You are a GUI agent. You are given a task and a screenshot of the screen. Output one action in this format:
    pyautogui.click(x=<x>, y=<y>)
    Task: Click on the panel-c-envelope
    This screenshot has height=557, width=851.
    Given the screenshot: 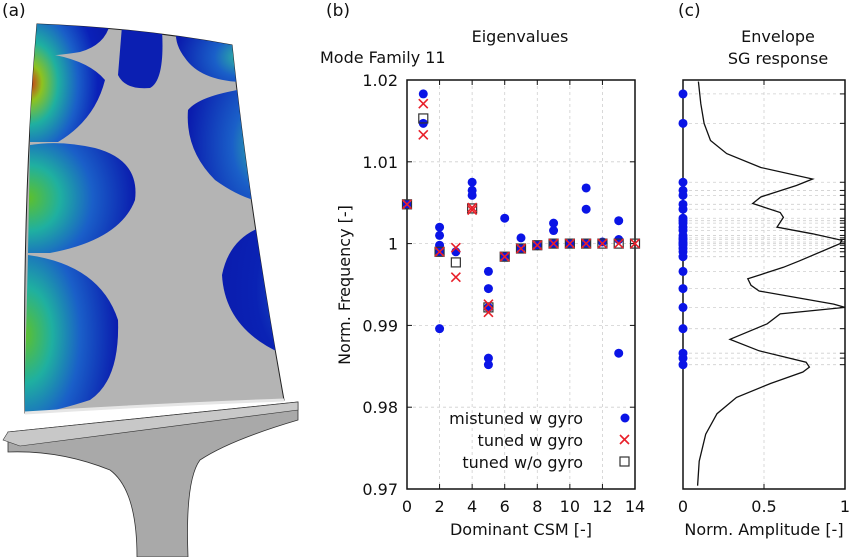 What is the action you would take?
    pyautogui.click(x=762, y=283)
    